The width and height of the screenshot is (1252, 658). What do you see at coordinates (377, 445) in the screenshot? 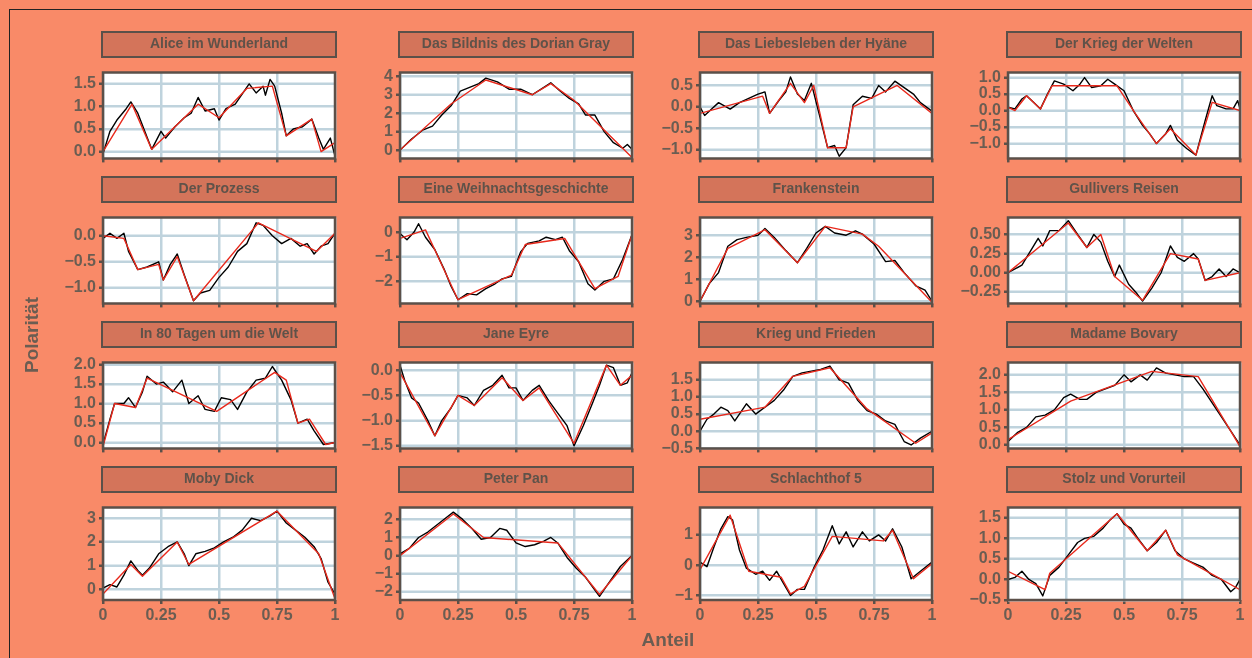
I see `y-tick-label: −1.5` at bounding box center [377, 445].